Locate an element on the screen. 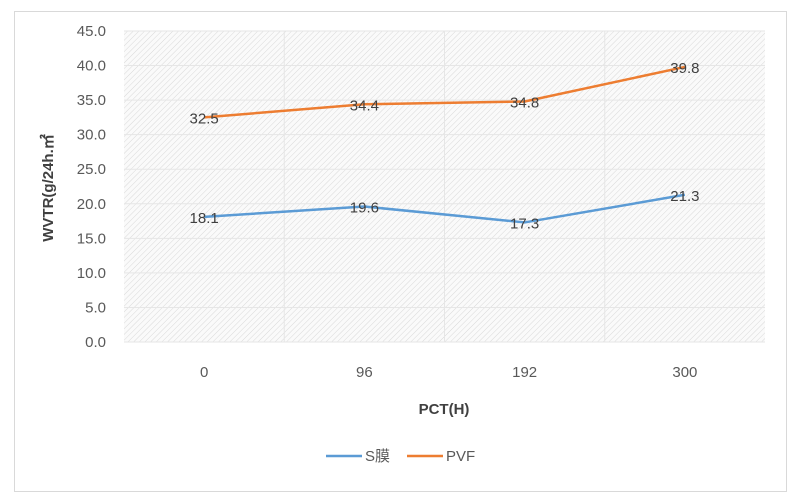 The width and height of the screenshot is (800, 502). legend-label: S膜 is located at coordinates (377, 456).